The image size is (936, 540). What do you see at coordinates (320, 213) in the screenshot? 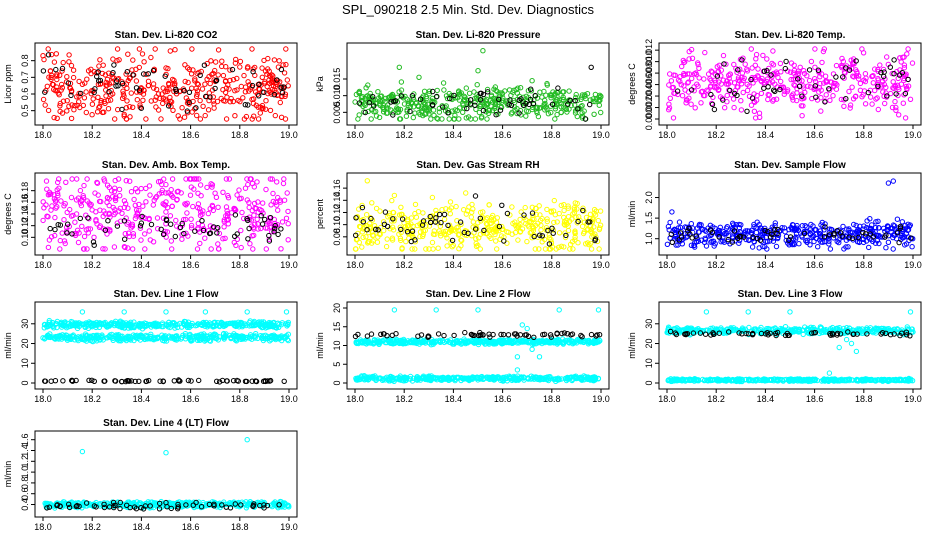
I see `y-axis-label: percent` at bounding box center [320, 213].